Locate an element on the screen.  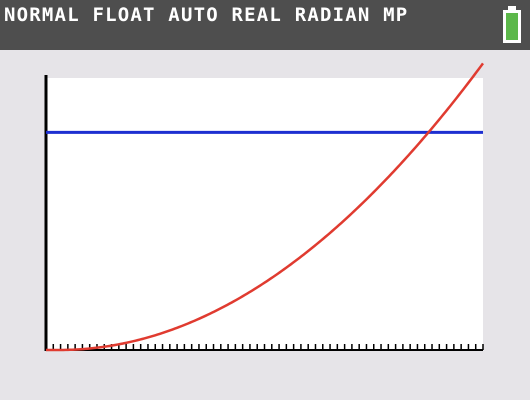
battery-level-fill is located at coordinates (512, 26).